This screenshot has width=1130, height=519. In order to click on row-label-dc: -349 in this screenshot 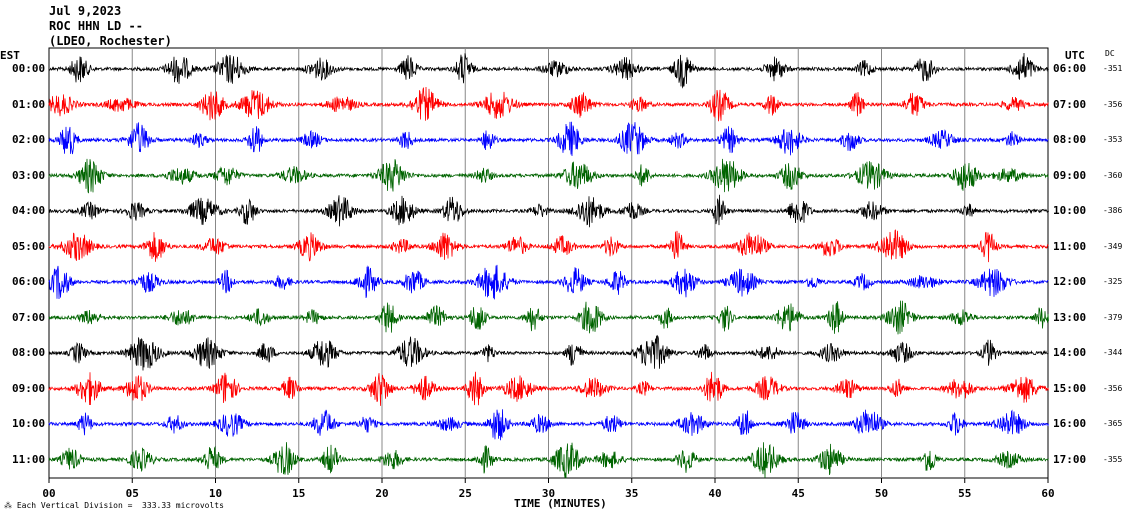, I will do `click(1113, 246)`.